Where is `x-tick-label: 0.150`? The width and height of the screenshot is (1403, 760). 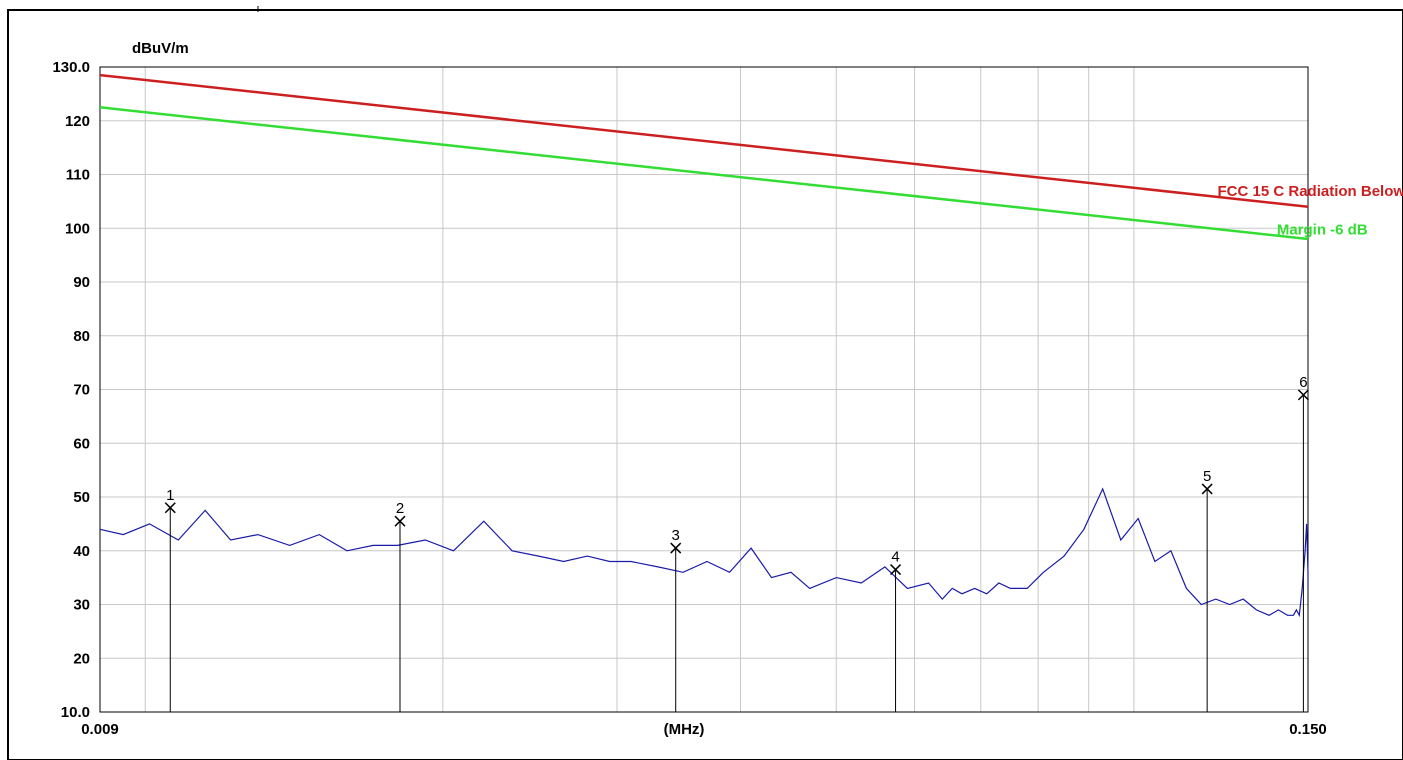
x-tick-label: 0.150 is located at coordinates (1308, 729).